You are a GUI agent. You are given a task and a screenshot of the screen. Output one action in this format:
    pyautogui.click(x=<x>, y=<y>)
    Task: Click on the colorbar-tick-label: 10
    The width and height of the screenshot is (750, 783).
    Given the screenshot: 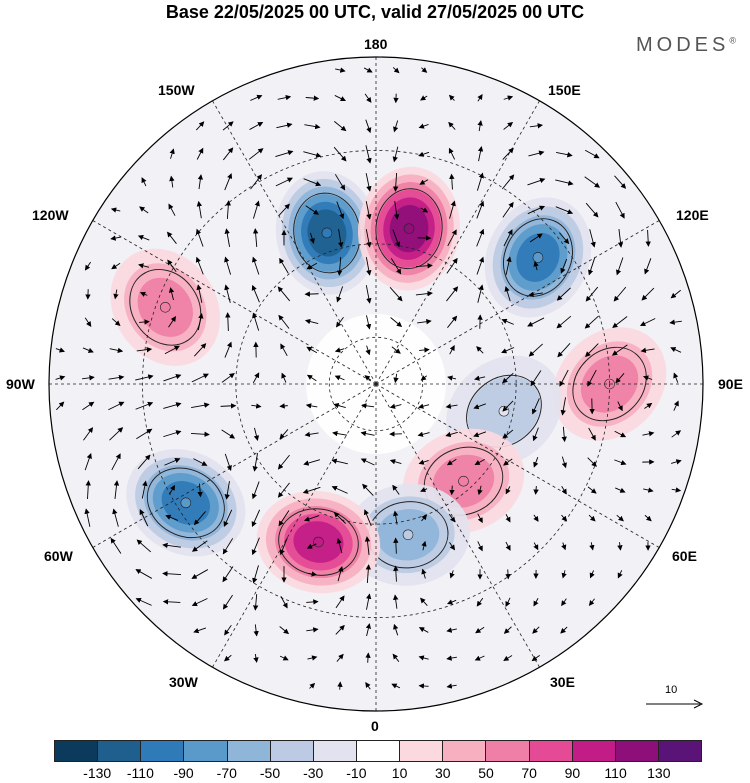 What is the action you would take?
    pyautogui.click(x=399, y=773)
    